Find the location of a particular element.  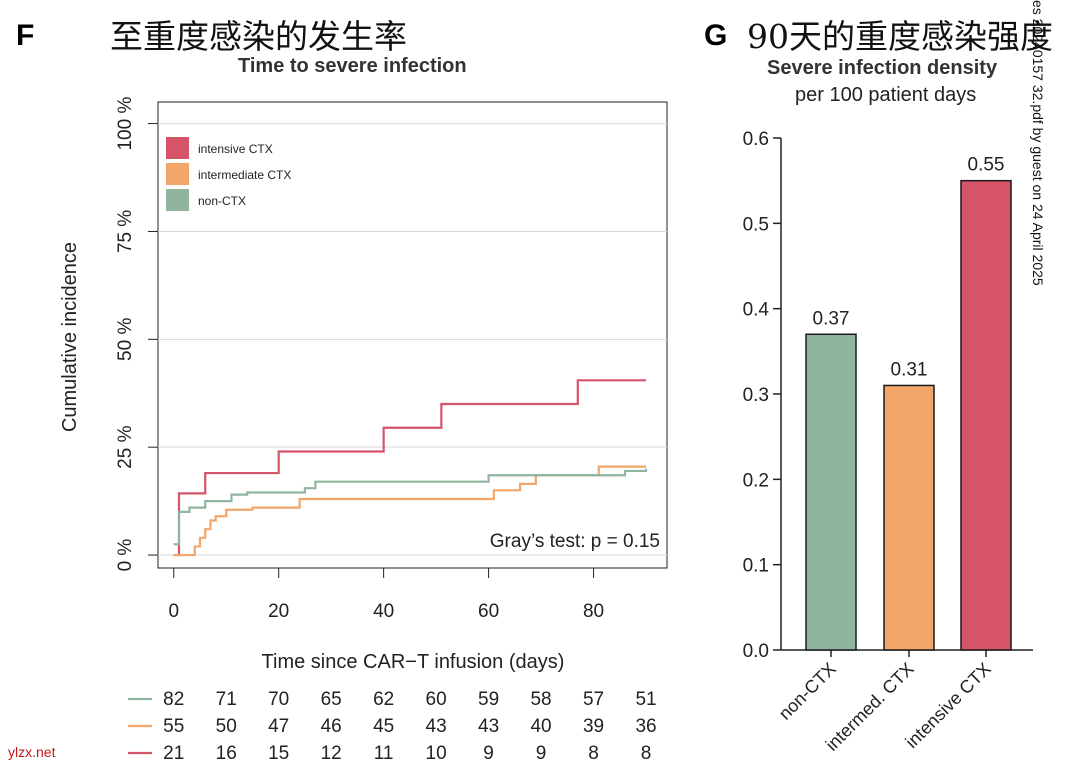

panel-g-letter: G is located at coordinates (716, 35).